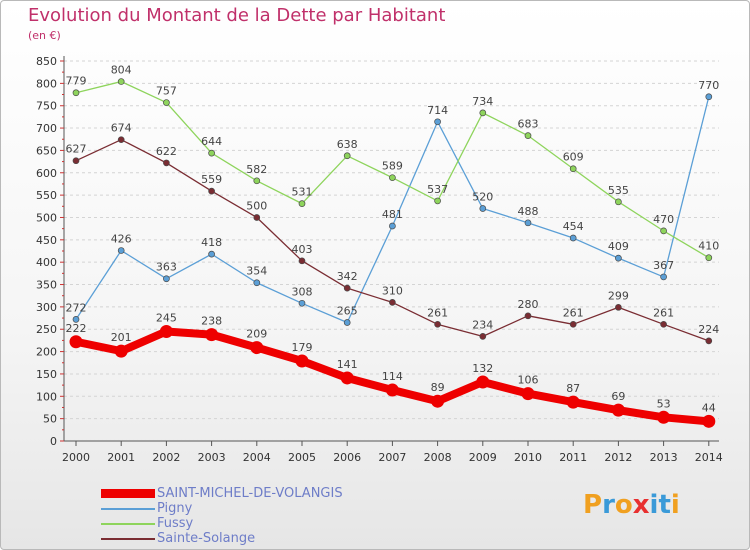  Describe the element at coordinates (573, 388) in the screenshot. I see `data-label: 87` at that location.